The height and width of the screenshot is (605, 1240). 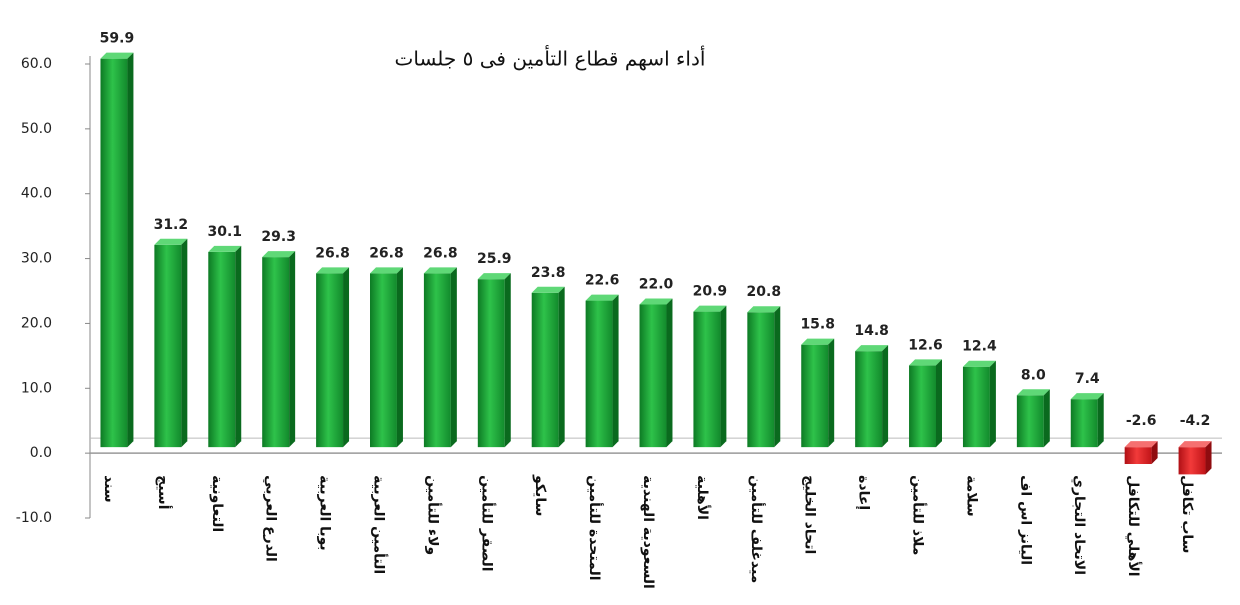 I want to click on x-tick-label: التأمين العربية, so click(x=379, y=524).